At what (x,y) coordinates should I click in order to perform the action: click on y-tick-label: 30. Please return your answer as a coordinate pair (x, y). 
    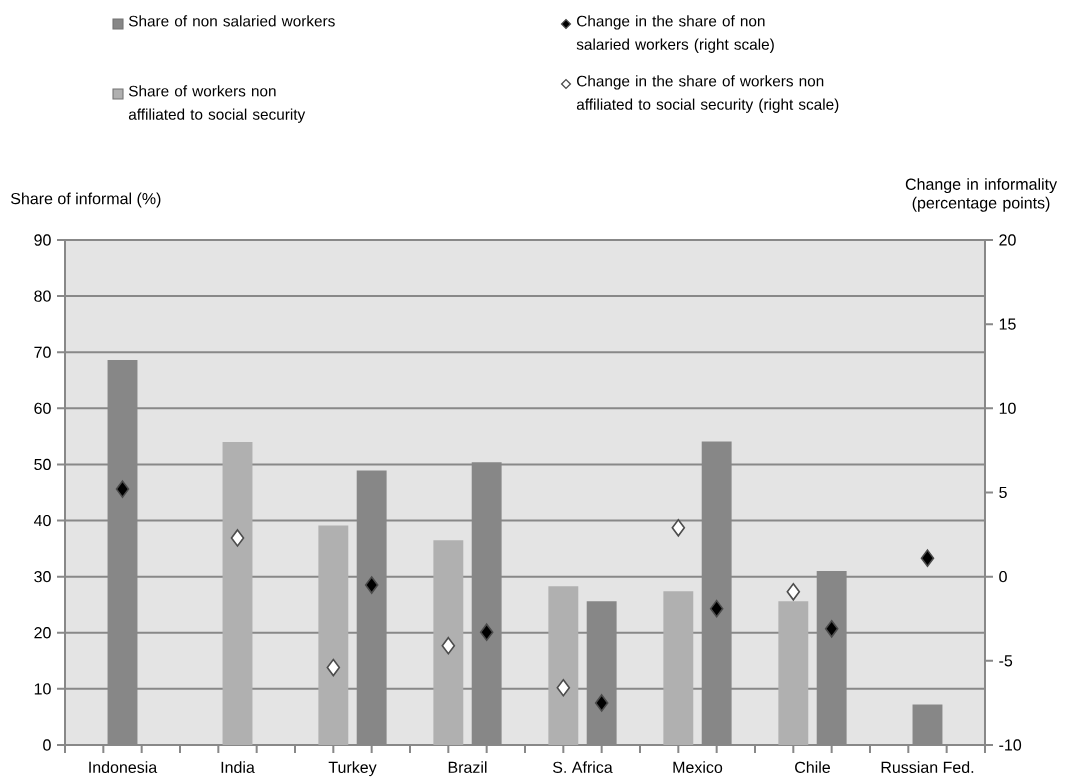
    Looking at the image, I should click on (42, 577).